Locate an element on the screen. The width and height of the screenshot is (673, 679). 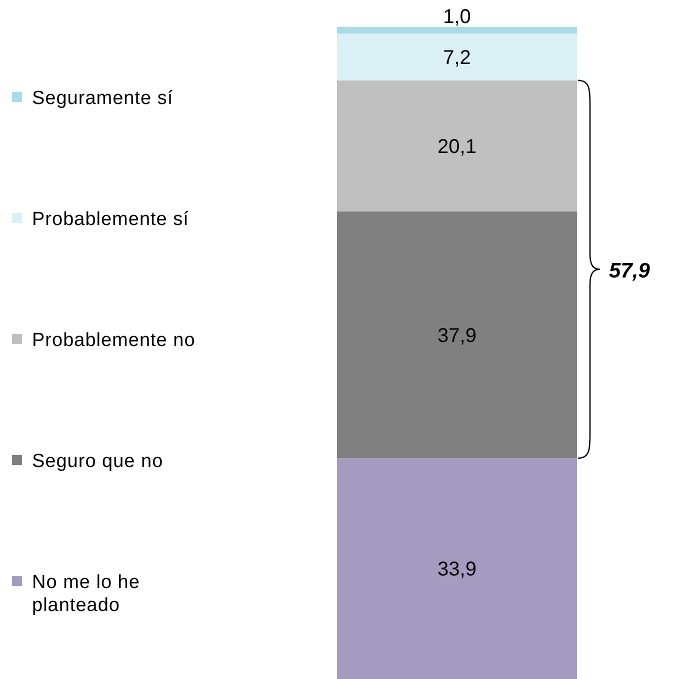
data-label: 20,1 is located at coordinates (457, 147).